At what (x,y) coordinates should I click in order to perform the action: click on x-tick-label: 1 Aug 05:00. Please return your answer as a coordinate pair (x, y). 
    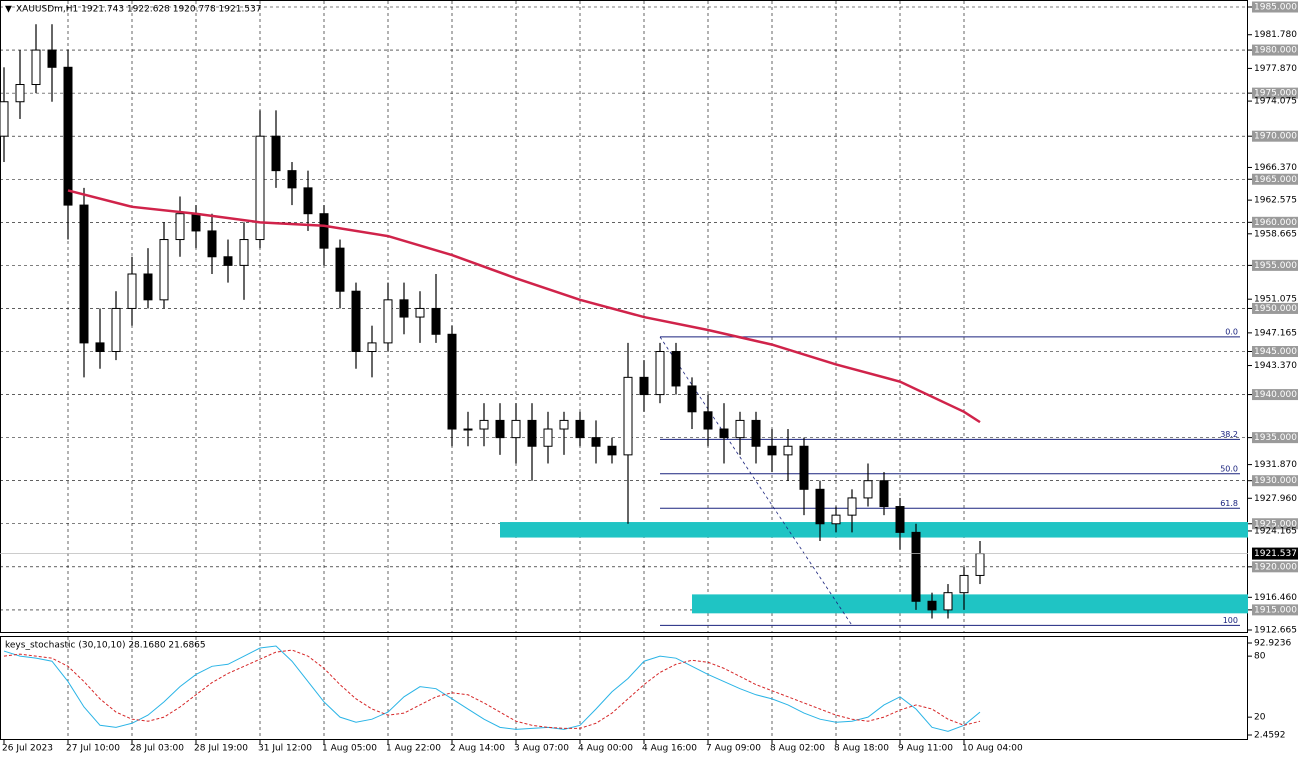
    Looking at the image, I should click on (349, 749).